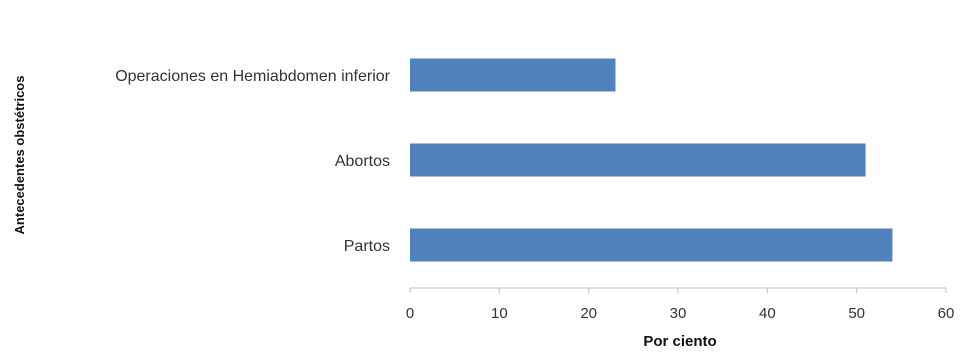 The height and width of the screenshot is (364, 966). I want to click on x-tick-label: 30, so click(678, 313).